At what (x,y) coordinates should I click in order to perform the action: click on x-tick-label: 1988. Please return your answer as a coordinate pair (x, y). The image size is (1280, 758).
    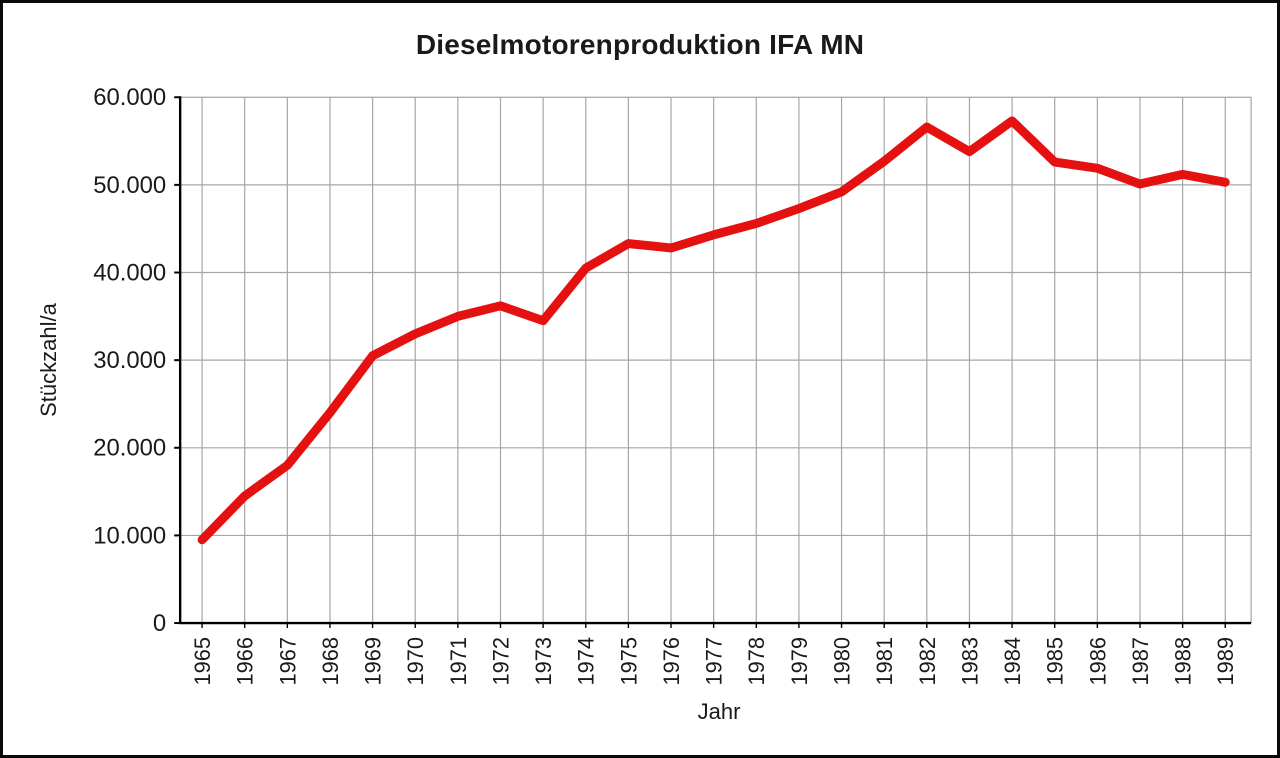
    Looking at the image, I should click on (1183, 661).